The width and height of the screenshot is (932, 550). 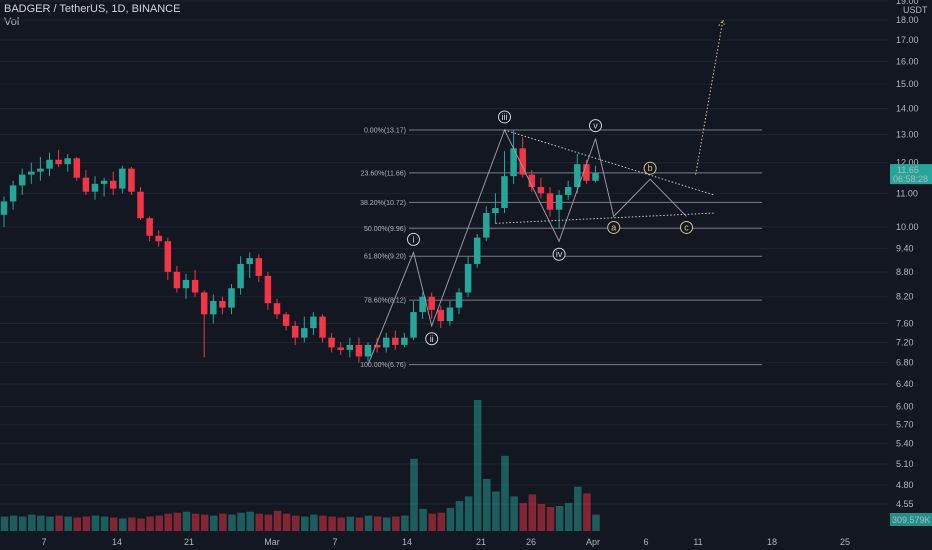 I want to click on bar-countdown: 06:58:28, so click(x=910, y=179).